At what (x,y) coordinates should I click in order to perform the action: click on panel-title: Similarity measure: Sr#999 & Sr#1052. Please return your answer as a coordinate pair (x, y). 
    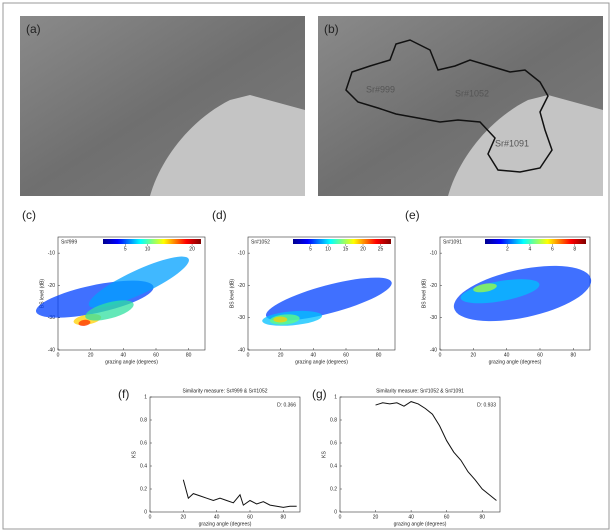
    Looking at the image, I should click on (224, 391).